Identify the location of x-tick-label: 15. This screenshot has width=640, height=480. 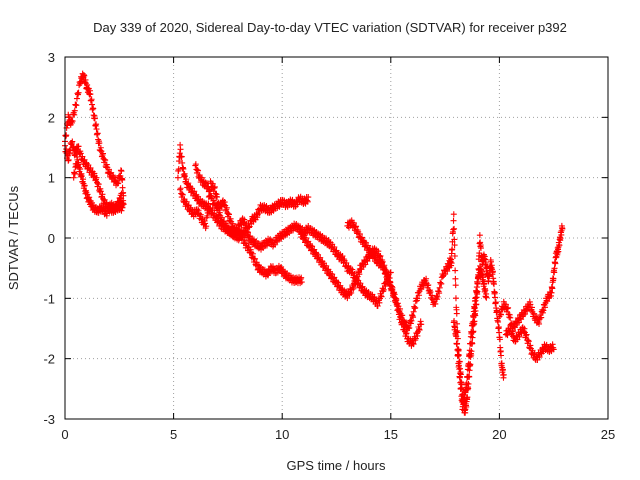
(391, 434).